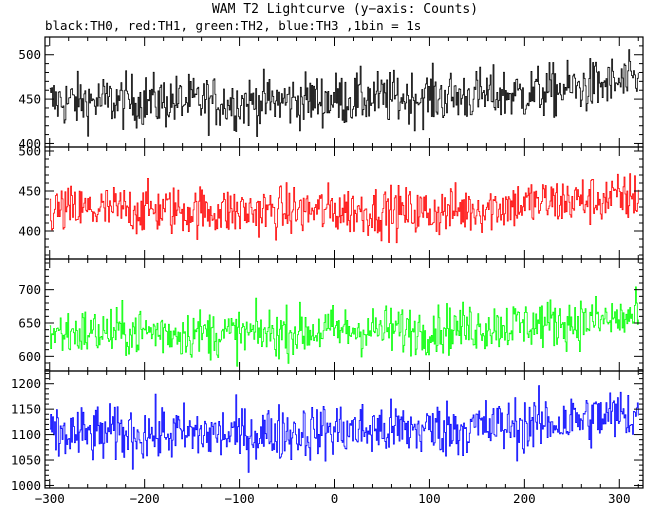 This screenshot has width=650, height=505. Describe the element at coordinates (26, 409) in the screenshot. I see `y-tick-label: 1150` at that location.